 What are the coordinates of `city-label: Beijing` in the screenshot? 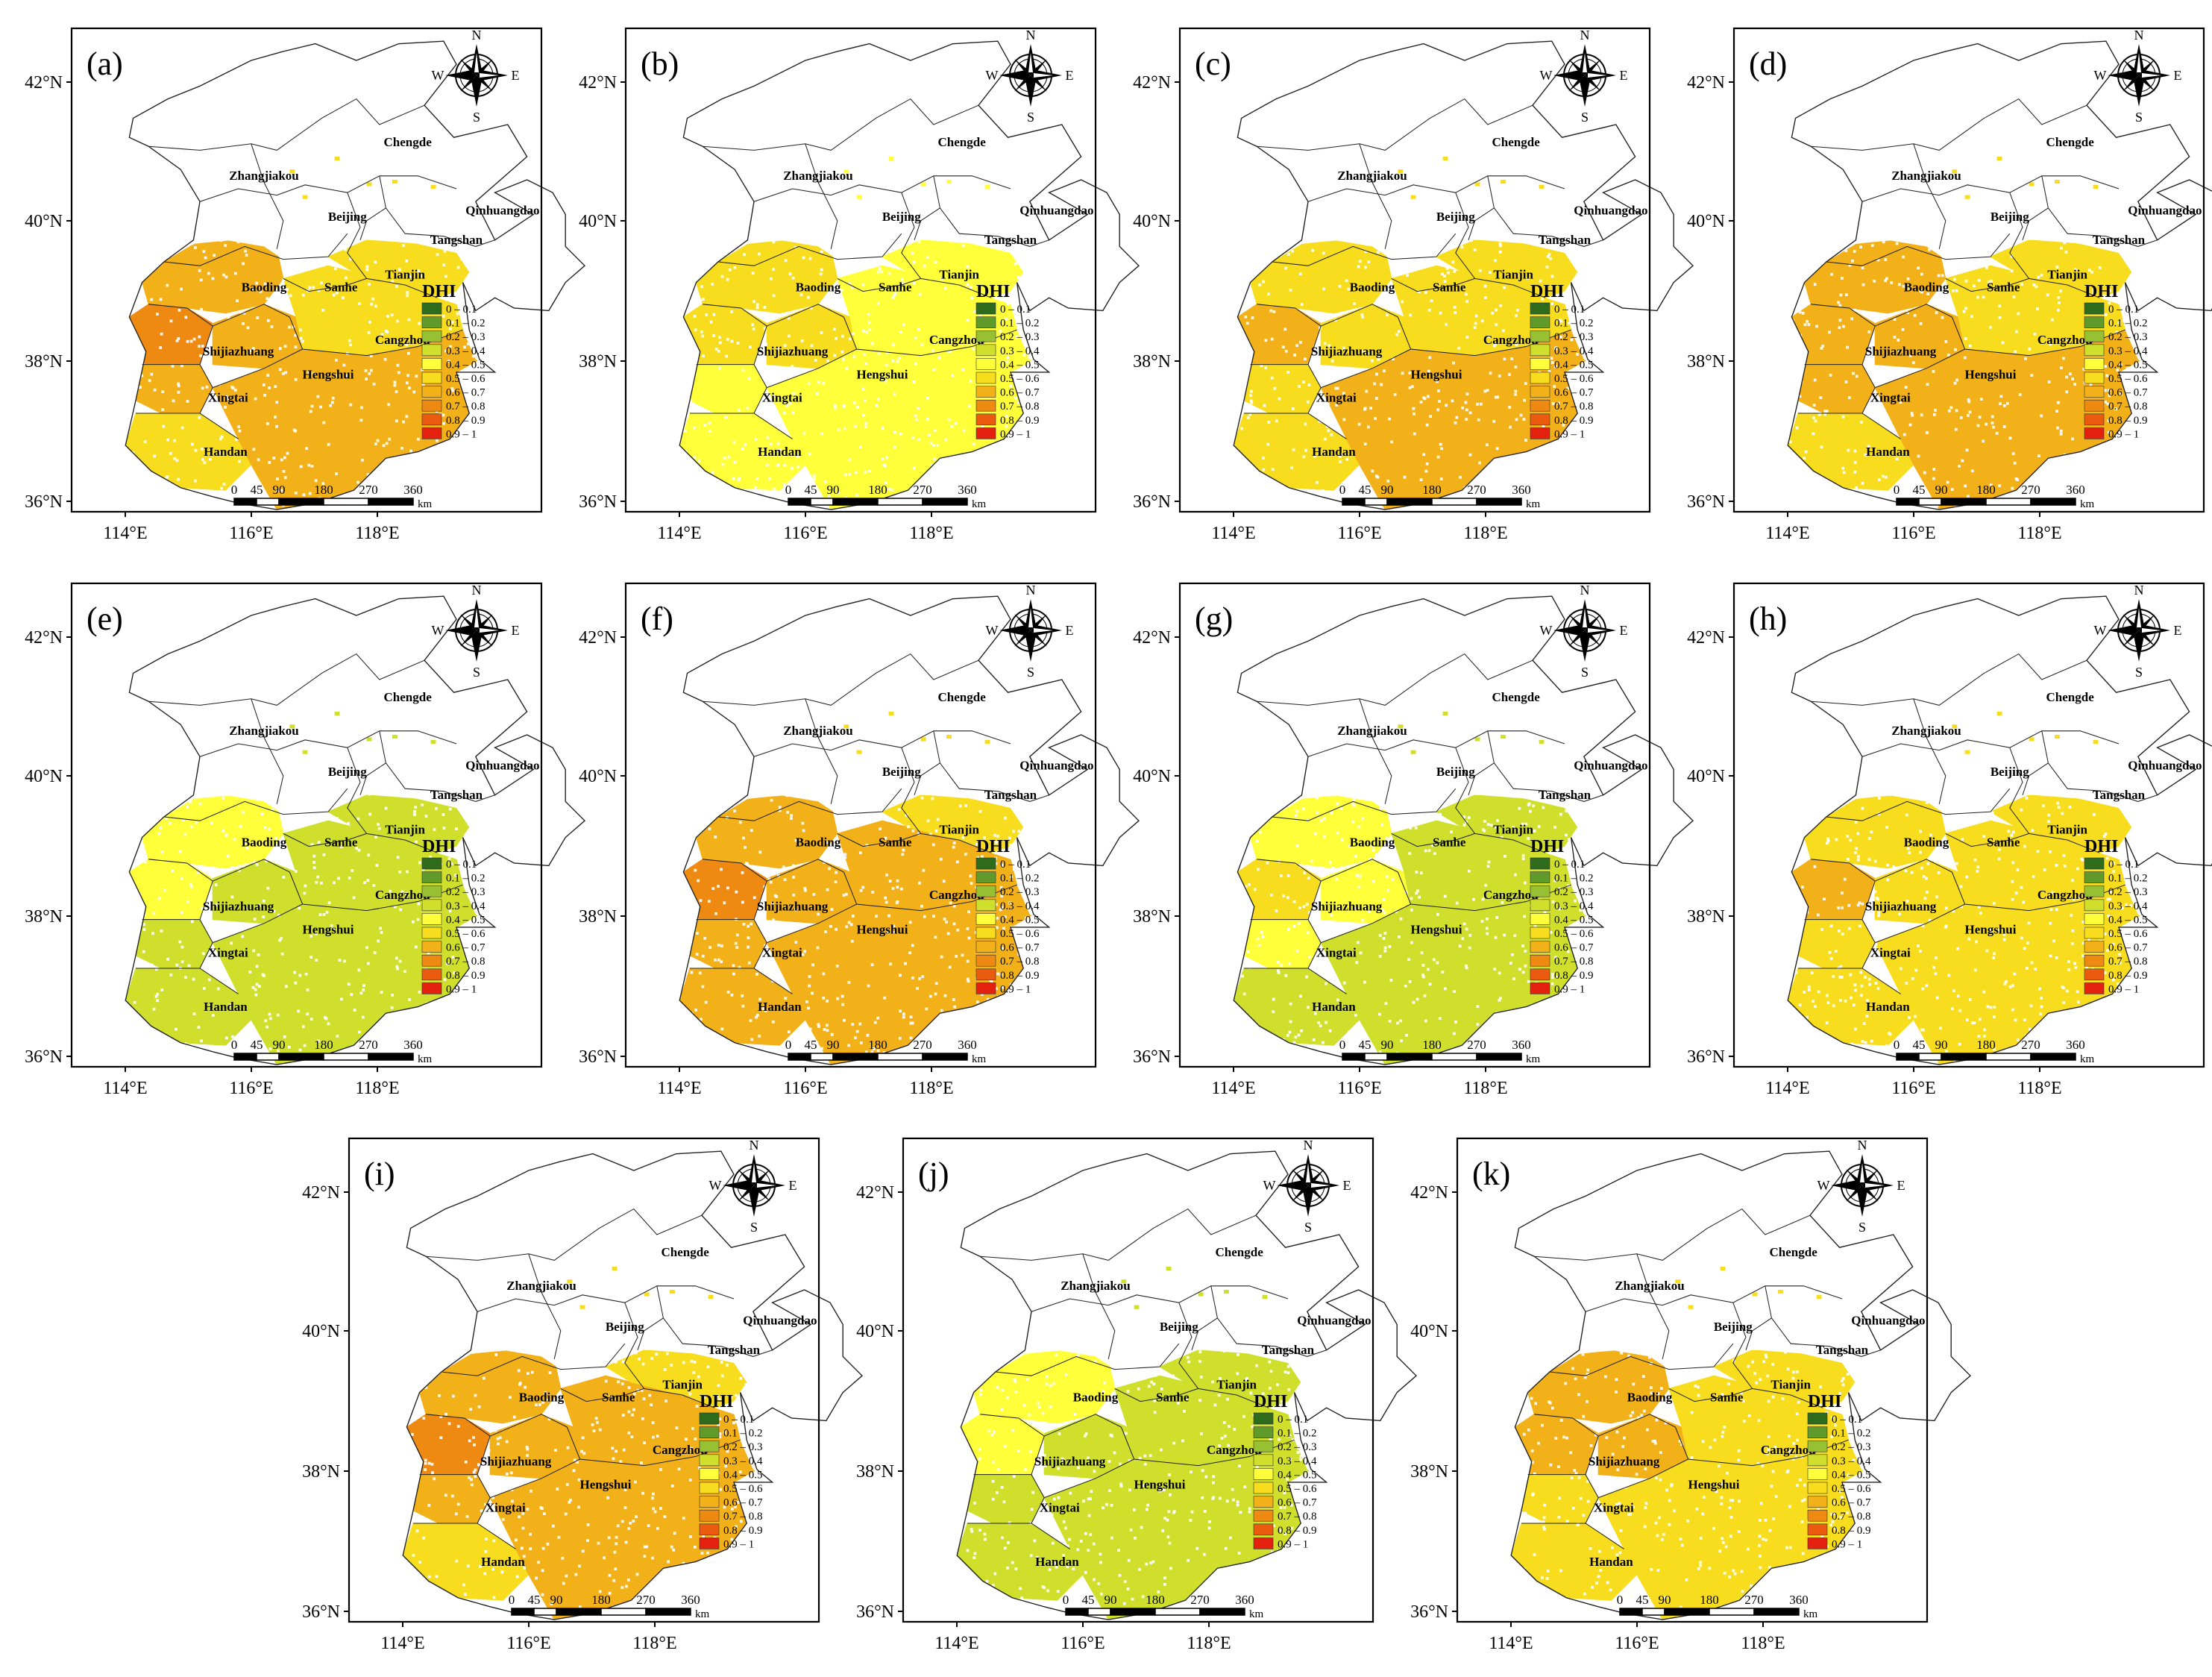 It's located at (1179, 1327).